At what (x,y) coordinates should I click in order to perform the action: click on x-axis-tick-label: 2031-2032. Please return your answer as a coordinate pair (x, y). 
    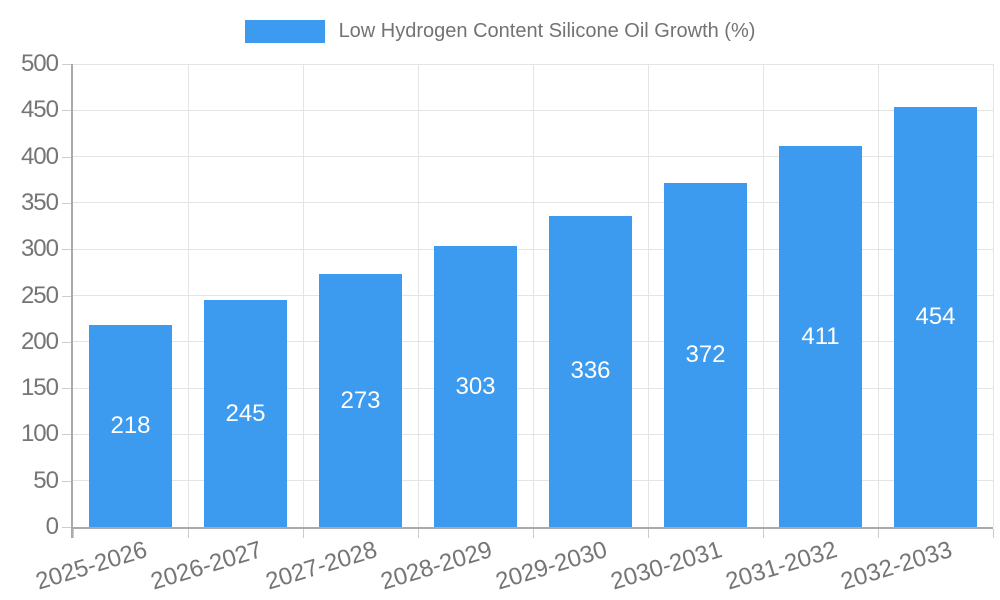
    Looking at the image, I should click on (781, 566).